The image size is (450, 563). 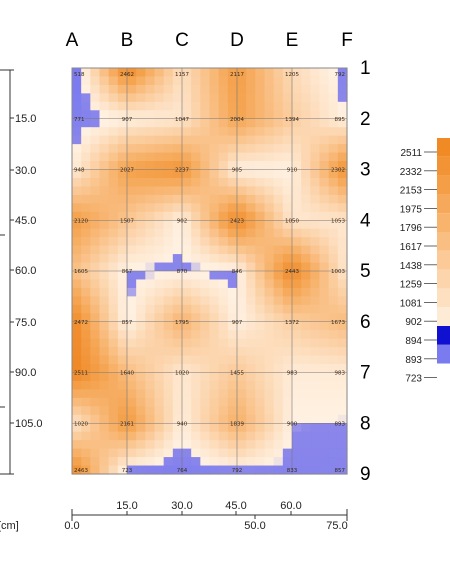 I want to click on cell-value-label: 1047, so click(x=182, y=120).